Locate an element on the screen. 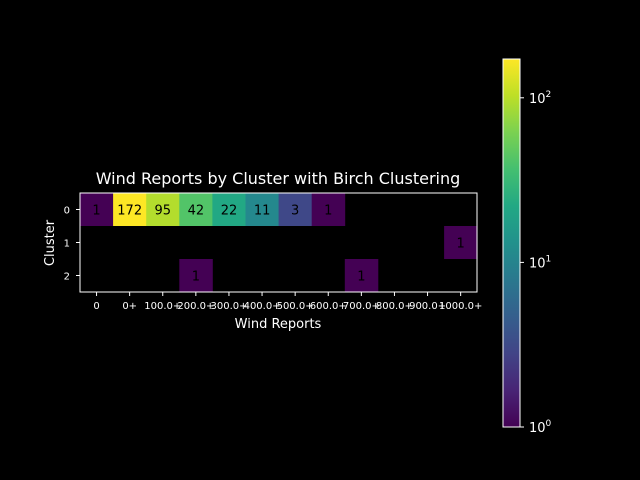 The width and height of the screenshot is (640, 480). cell-value-label: 42 is located at coordinates (196, 211).